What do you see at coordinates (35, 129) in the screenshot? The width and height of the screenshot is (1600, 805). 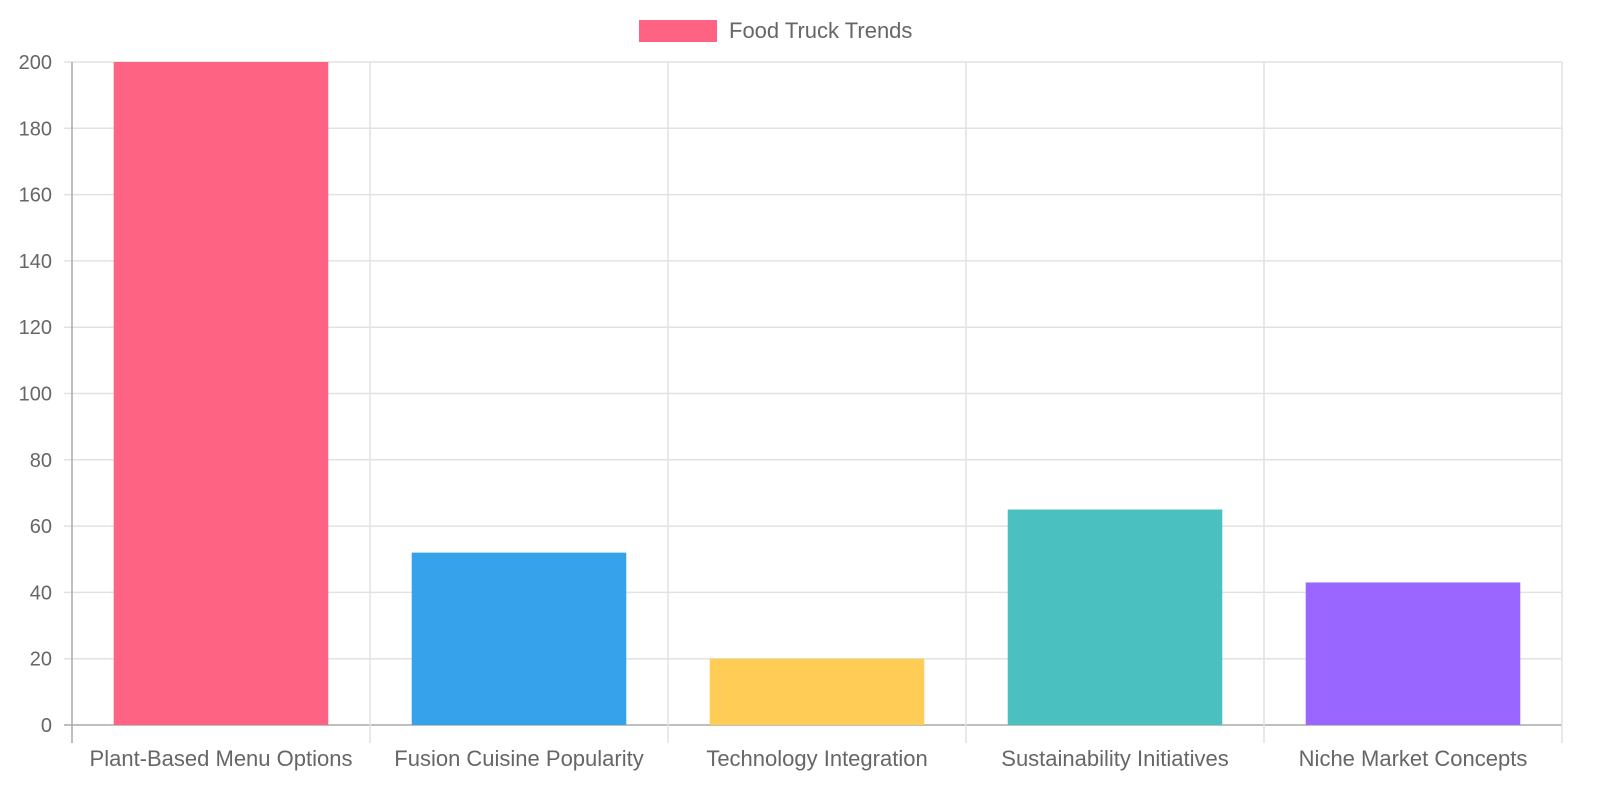 I see `y-tick-label: 180` at bounding box center [35, 129].